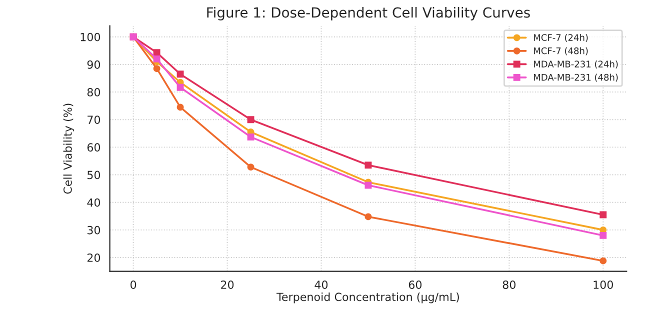 The image size is (646, 323). Describe the element at coordinates (509, 284) in the screenshot. I see `x-tick-label: 80` at that location.